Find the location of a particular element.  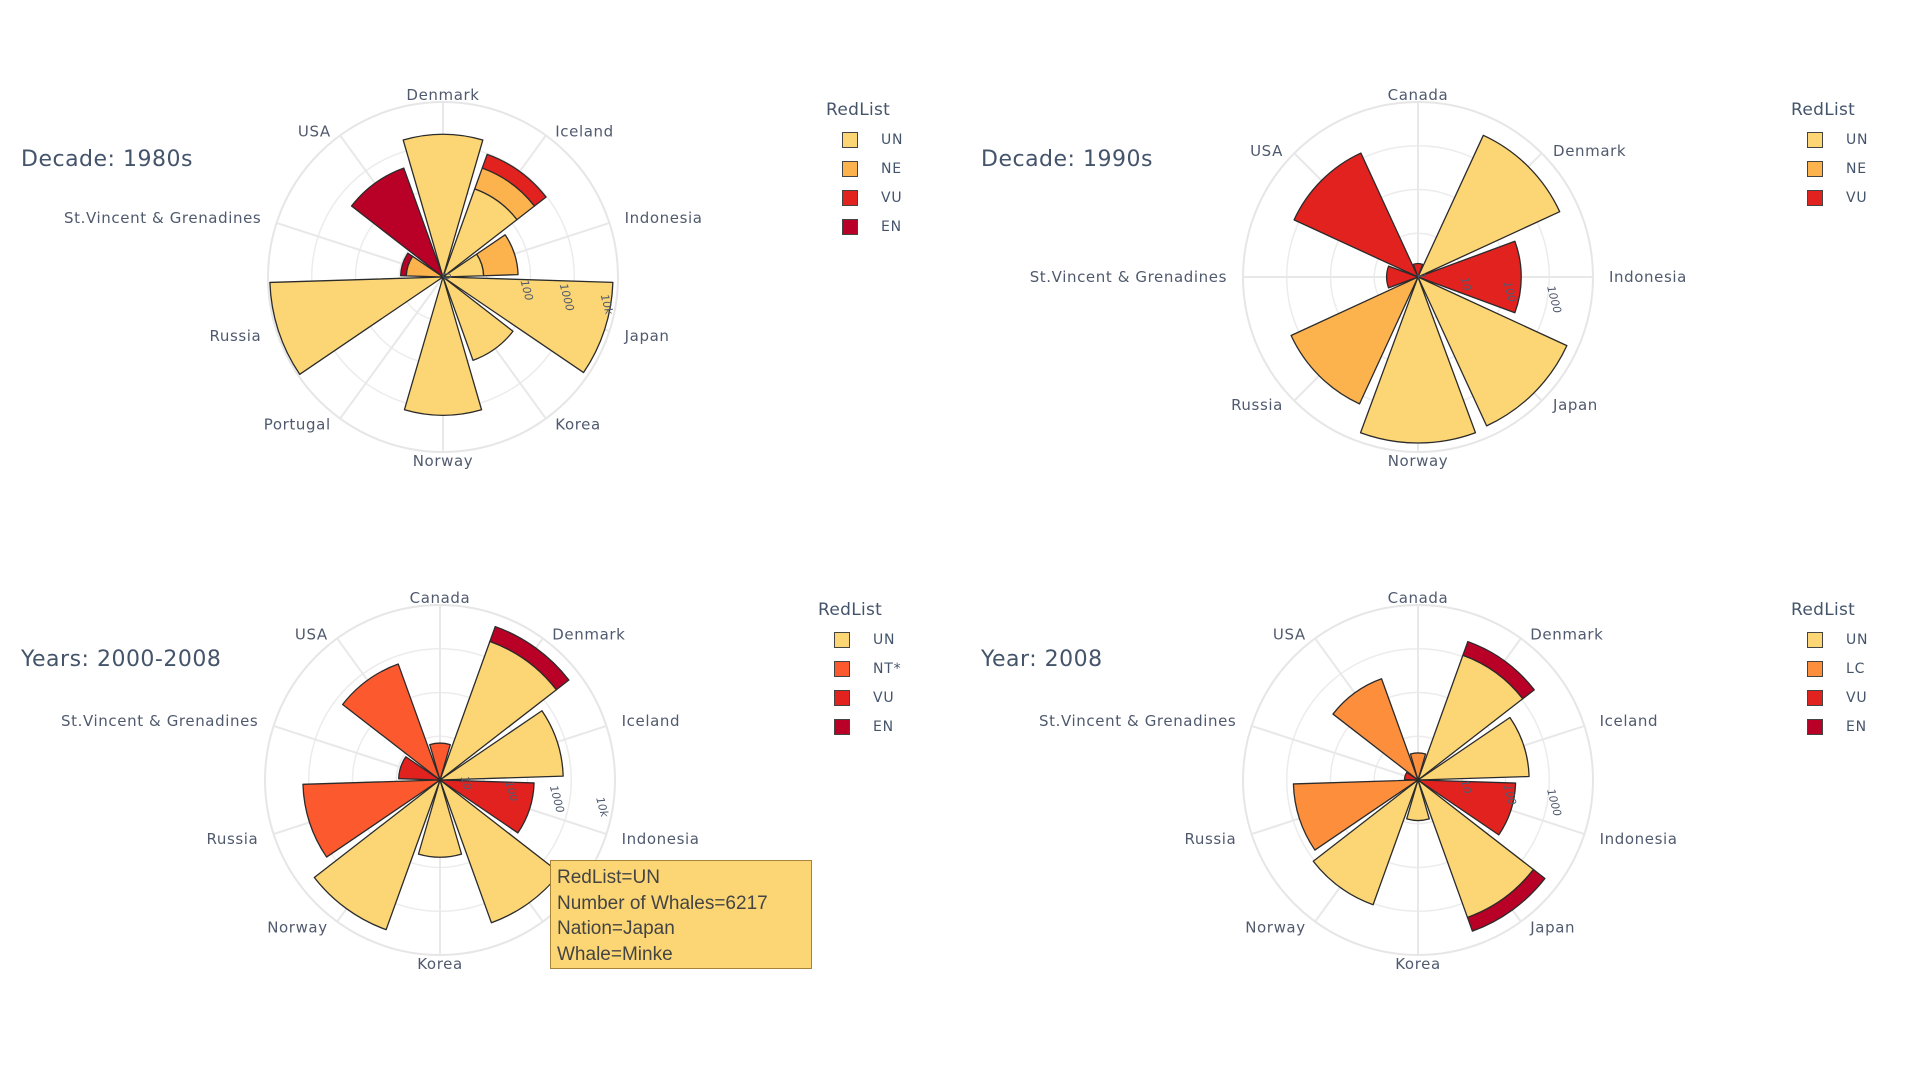

bar-LC-canada is located at coordinates (1418, 766).